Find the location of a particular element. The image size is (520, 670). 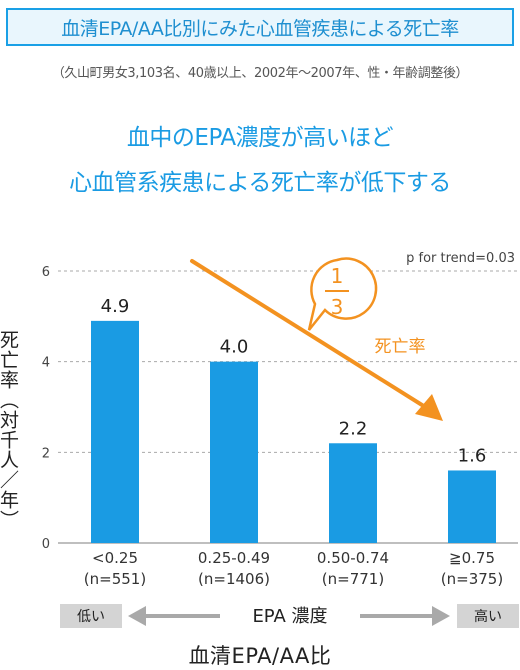

headline-line-1: 血中のEPA濃度が高いほど is located at coordinates (260, 138).